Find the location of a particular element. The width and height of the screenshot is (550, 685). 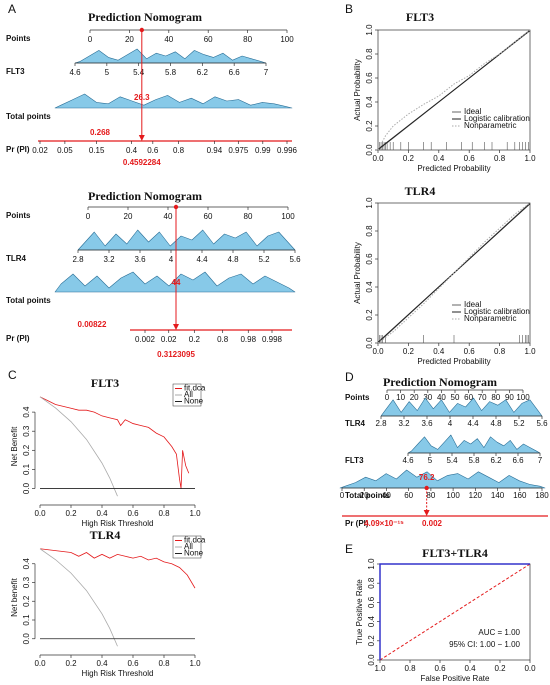

tick-label: 4.4 is located at coordinates (202, 259).